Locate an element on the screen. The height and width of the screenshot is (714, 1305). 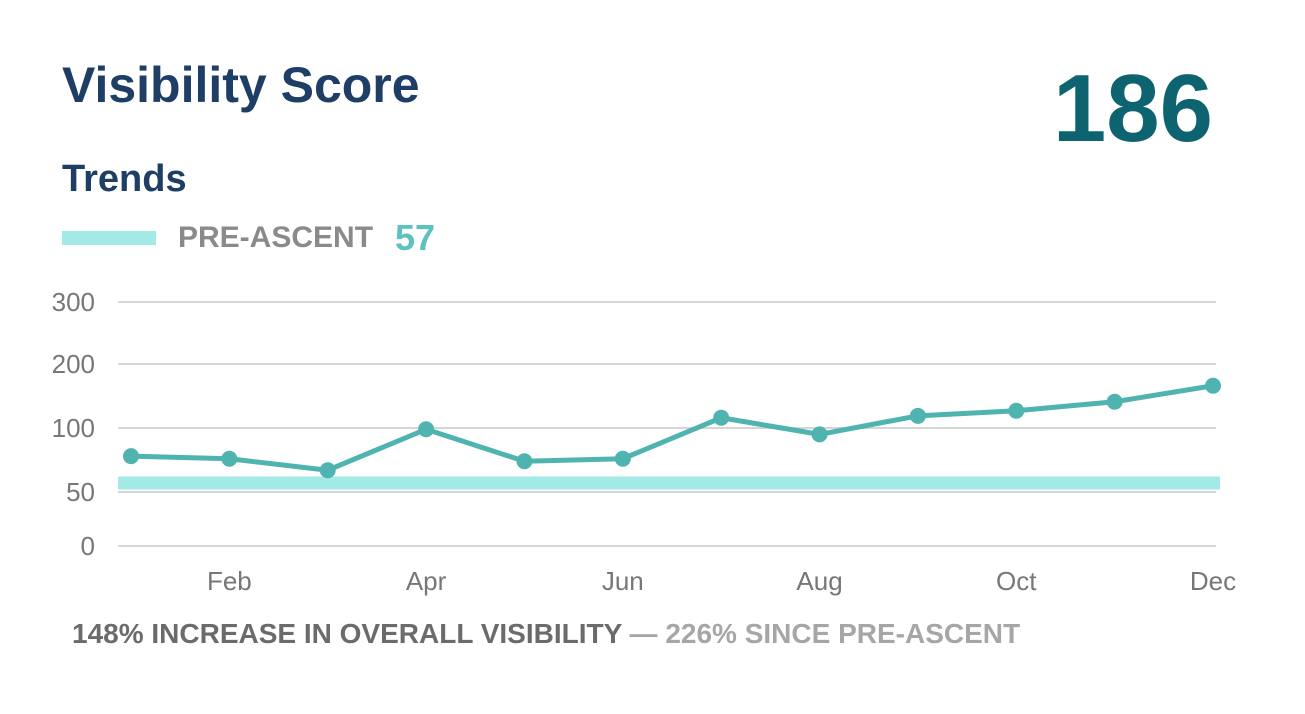
y-tick-label: 50 is located at coordinates (80, 492).